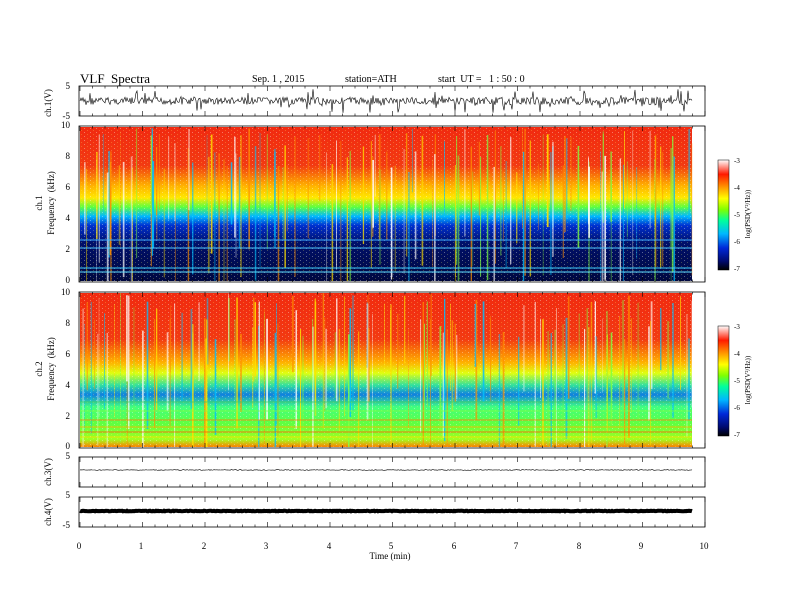 The width and height of the screenshot is (792, 612). I want to click on ch1-spec-ytick: 2, so click(68, 249).